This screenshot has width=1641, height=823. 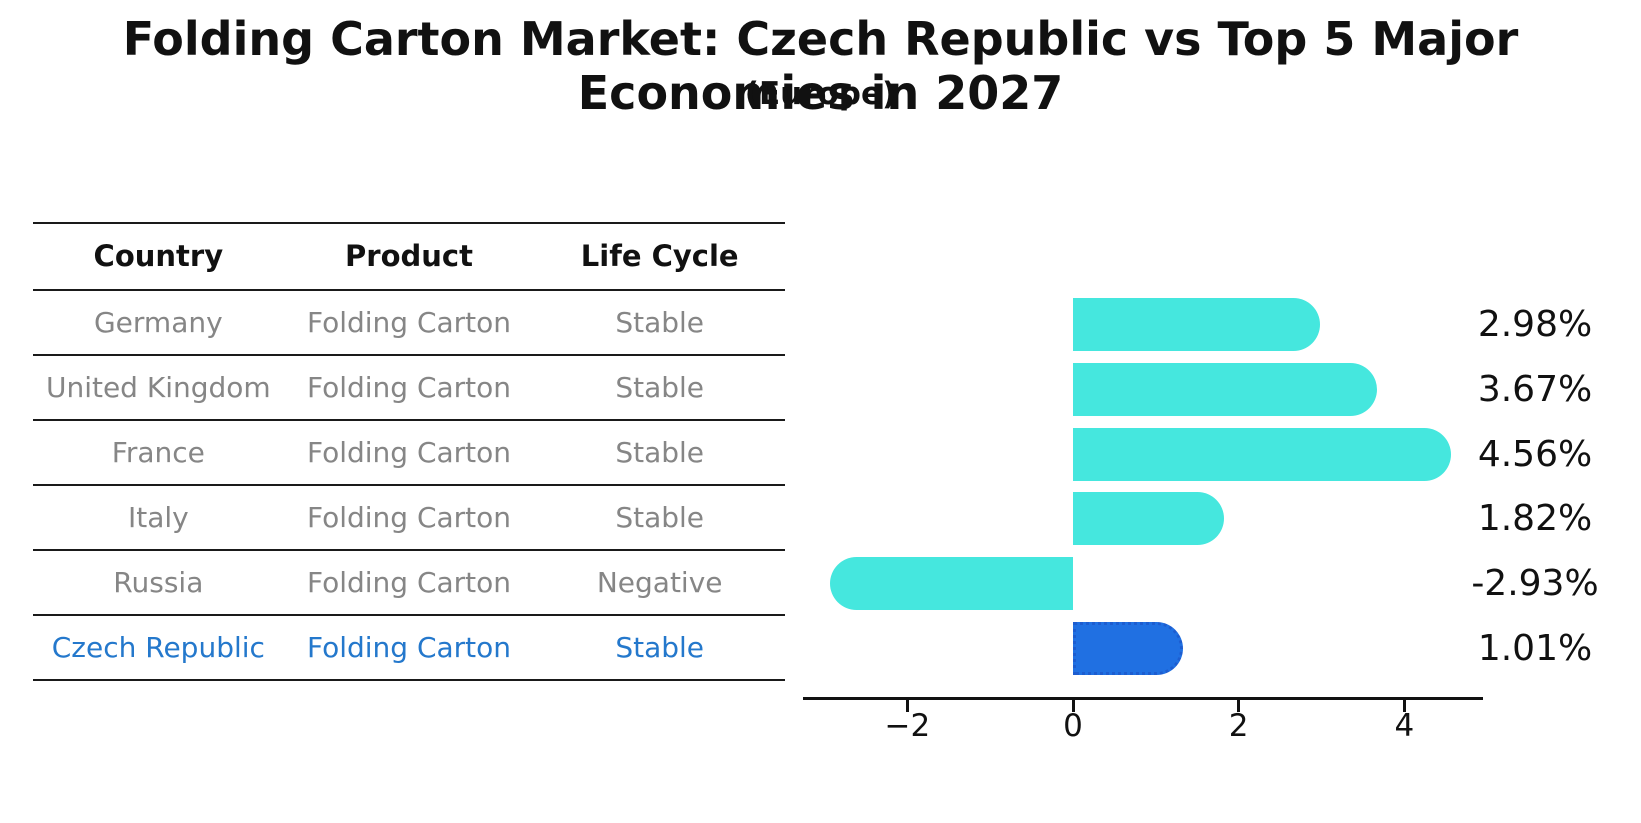 I want to click on table-header-life-cycle: Life Cycle, so click(x=659, y=256).